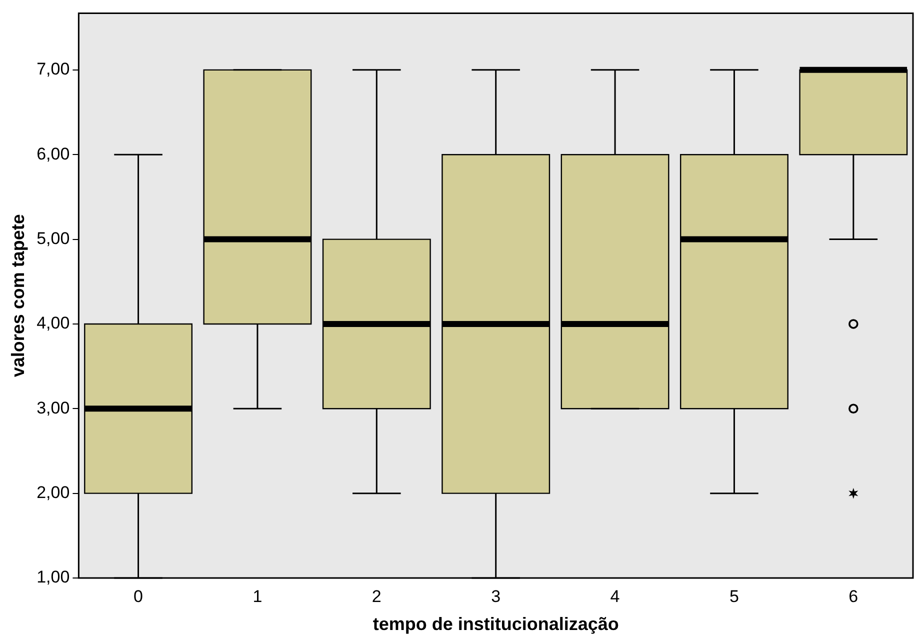 The height and width of the screenshot is (644, 915). I want to click on y-tick-label: 2,00, so click(53, 492).